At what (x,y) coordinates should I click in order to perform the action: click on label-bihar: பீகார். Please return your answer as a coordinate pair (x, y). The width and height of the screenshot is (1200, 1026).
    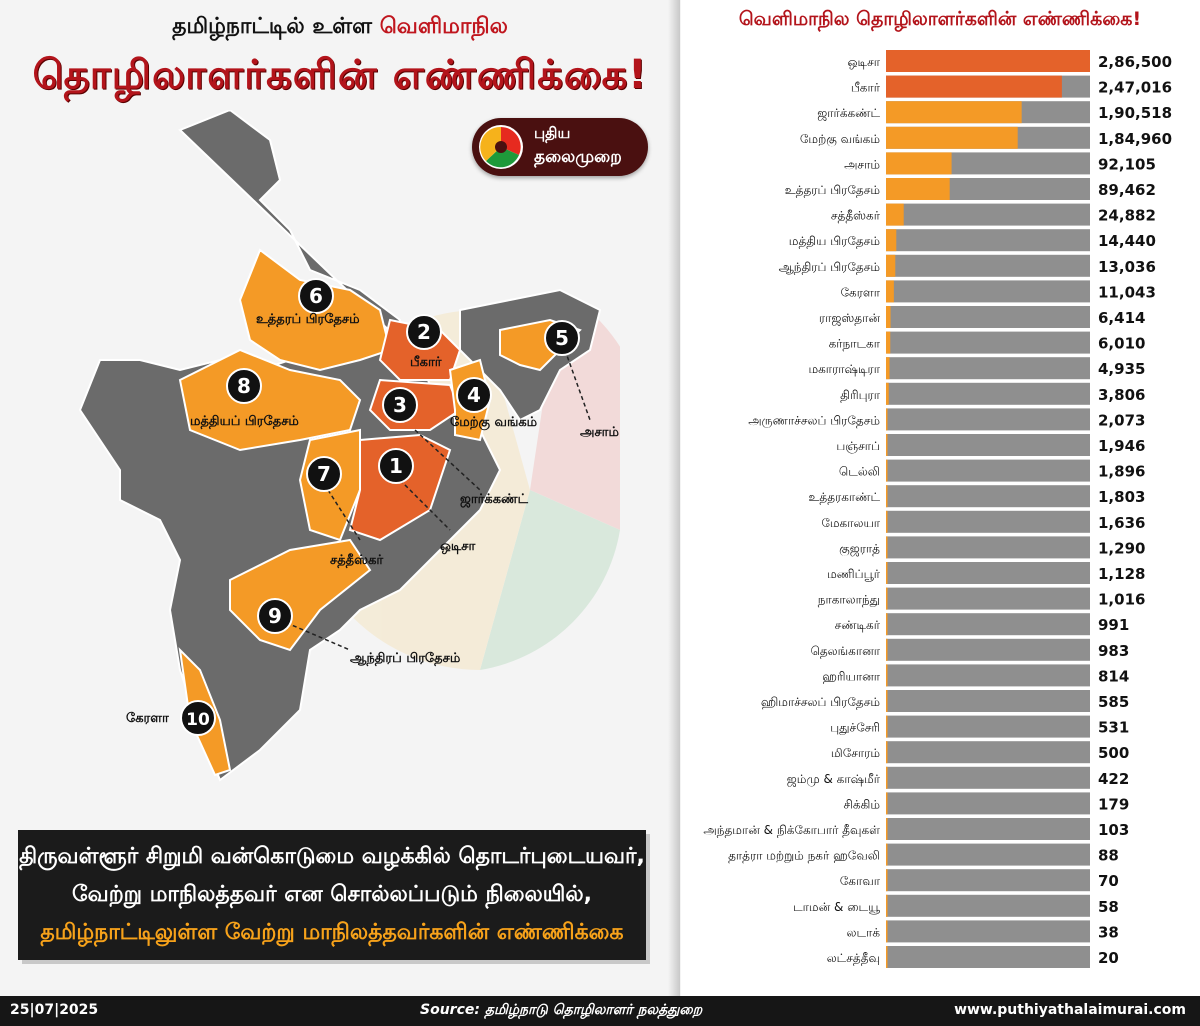
    Looking at the image, I should click on (426, 362).